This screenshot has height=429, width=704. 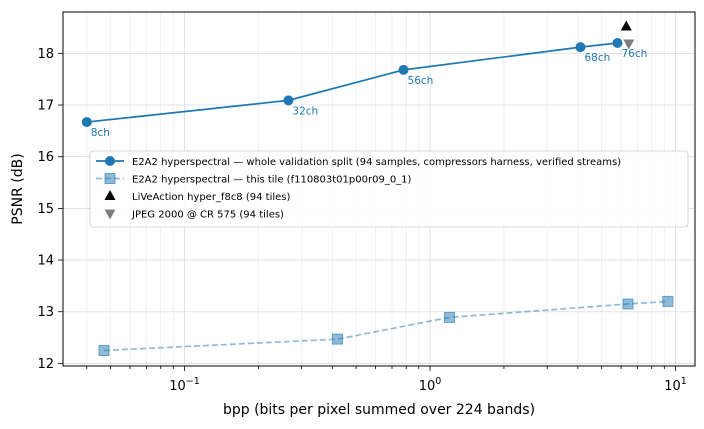 What do you see at coordinates (45, 209) in the screenshot?
I see `y-tick-label: 15` at bounding box center [45, 209].